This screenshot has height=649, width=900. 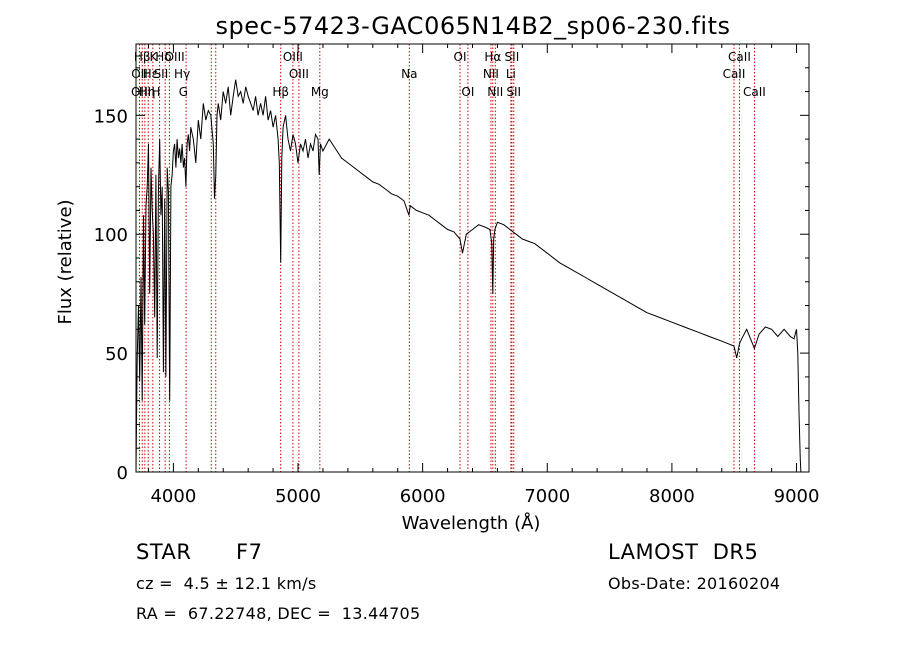 What do you see at coordinates (797, 496) in the screenshot?
I see `x-tick-label: 9000` at bounding box center [797, 496].